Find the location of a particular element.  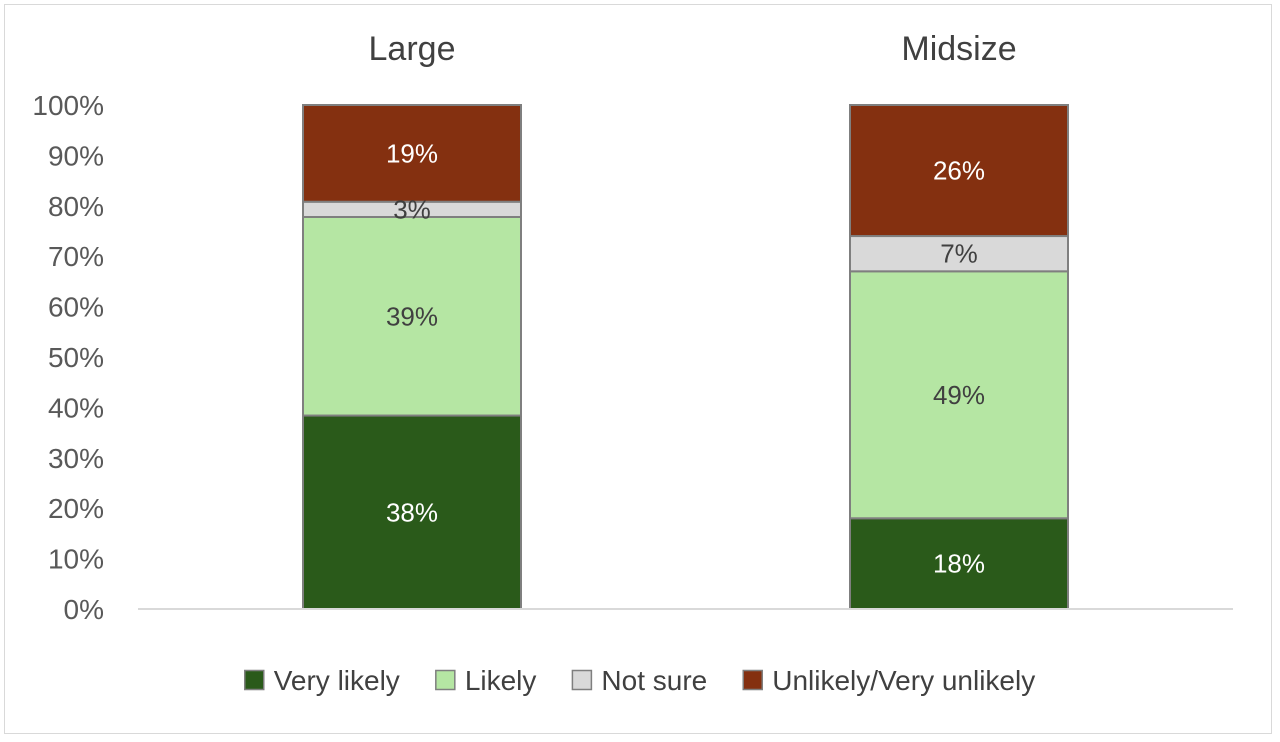

data-label: 26% is located at coordinates (959, 171).